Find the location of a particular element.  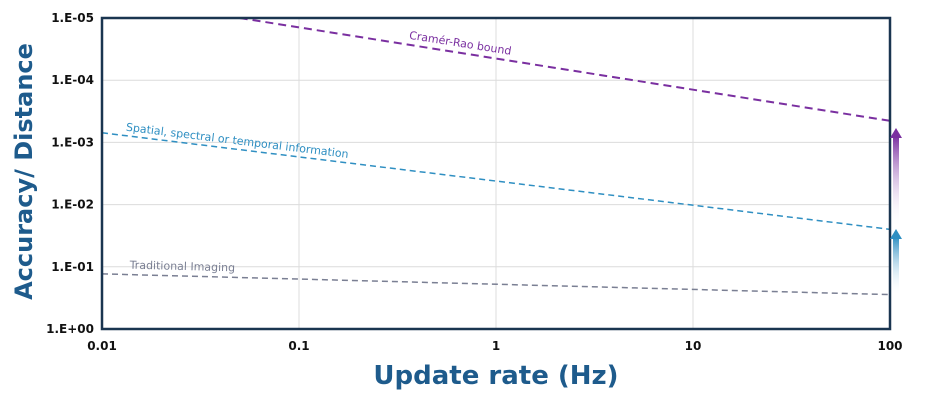

y-tick-label: 1.E+00 is located at coordinates (70, 329).